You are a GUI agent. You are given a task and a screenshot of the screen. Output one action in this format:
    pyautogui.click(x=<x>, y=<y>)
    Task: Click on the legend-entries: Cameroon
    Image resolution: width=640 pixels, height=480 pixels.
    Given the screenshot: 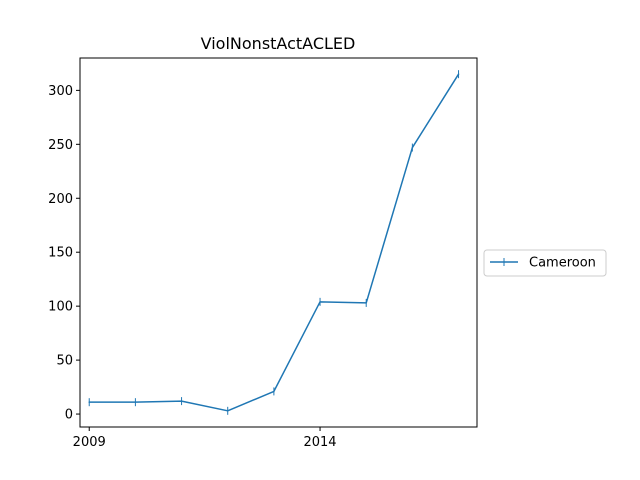 What is the action you would take?
    pyautogui.click(x=543, y=263)
    